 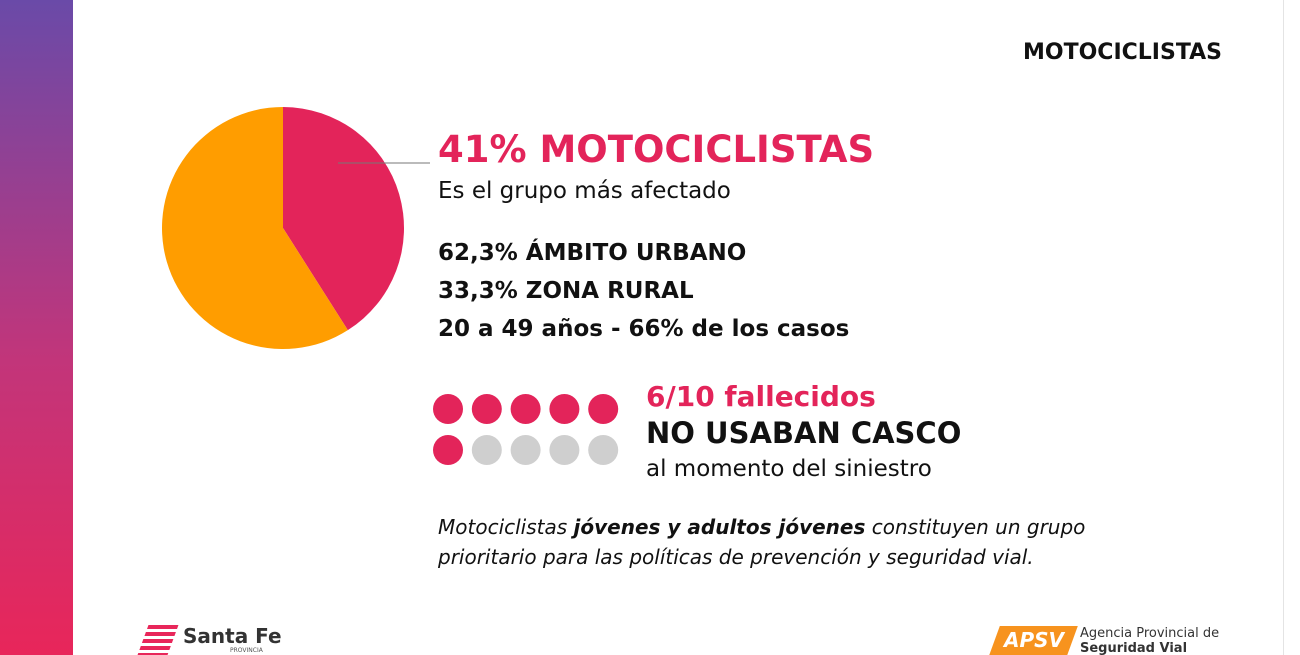 What do you see at coordinates (1122, 52) in the screenshot?
I see `title: MOTOCICLISTAS` at bounding box center [1122, 52].